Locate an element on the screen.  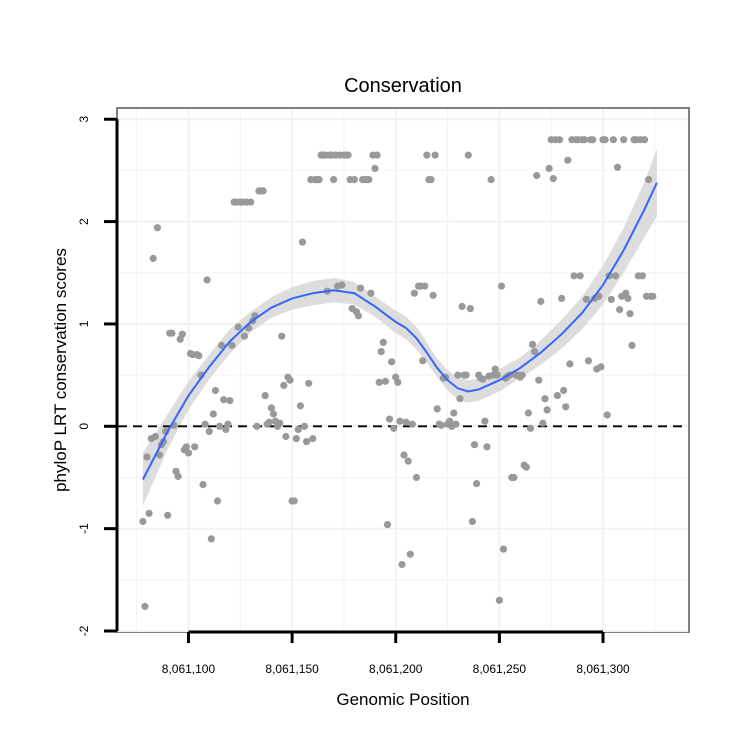
y-tick-label: 2 is located at coordinates (84, 221).